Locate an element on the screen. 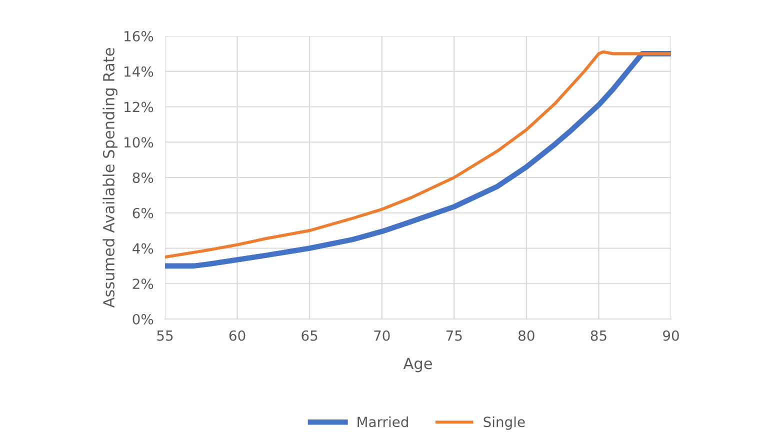 The width and height of the screenshot is (769, 441). y-tick-label: 14% is located at coordinates (139, 71).